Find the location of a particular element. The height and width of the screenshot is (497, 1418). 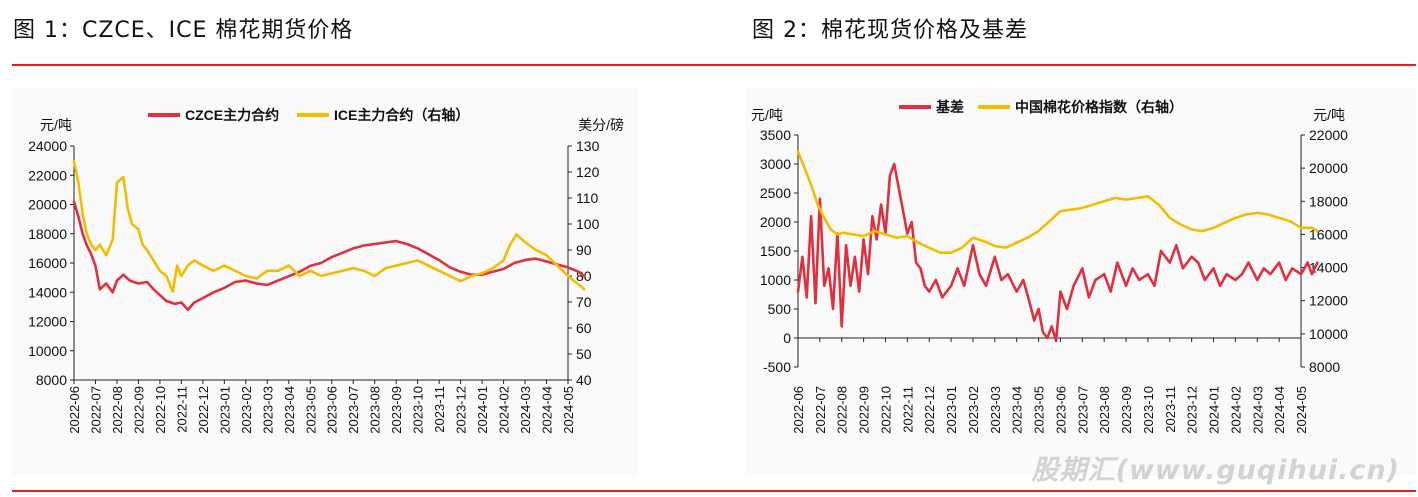

figure-1-title: 图 1：CZCE、ICE 棉花期货价格 is located at coordinates (183, 30).